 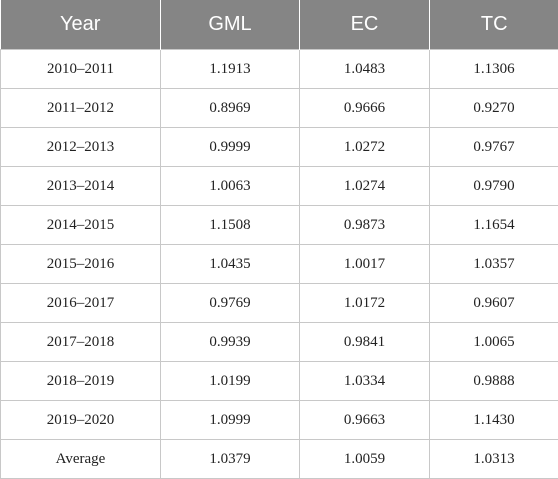 I want to click on cell-gml: 1.1508, so click(x=230, y=225).